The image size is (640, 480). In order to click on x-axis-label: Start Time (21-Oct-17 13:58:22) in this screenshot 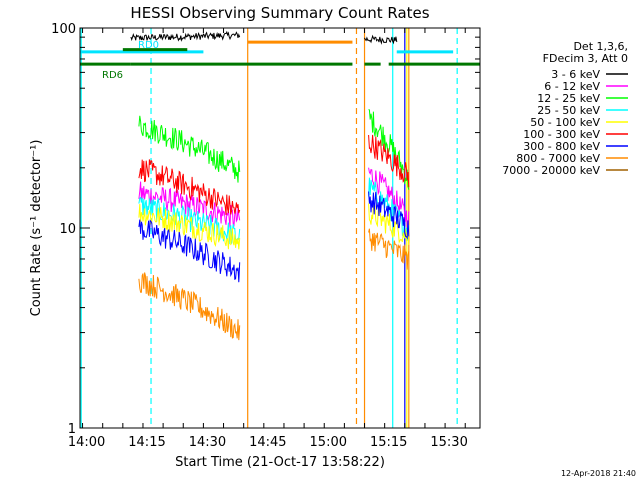, I will do `click(280, 462)`.